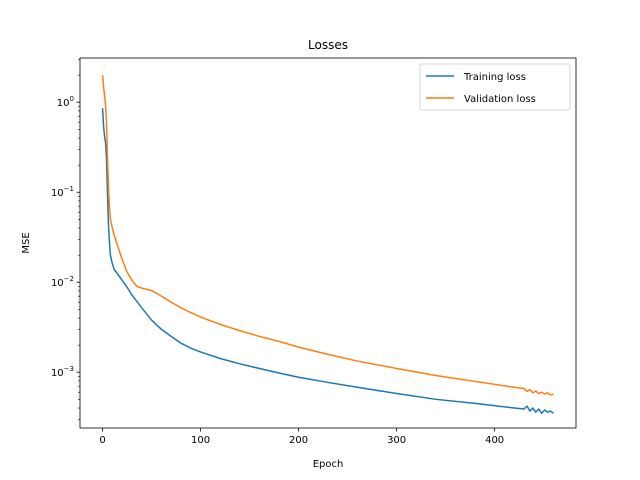 The width and height of the screenshot is (640, 480). Describe the element at coordinates (328, 45) in the screenshot. I see `chart-title: Losses` at that location.